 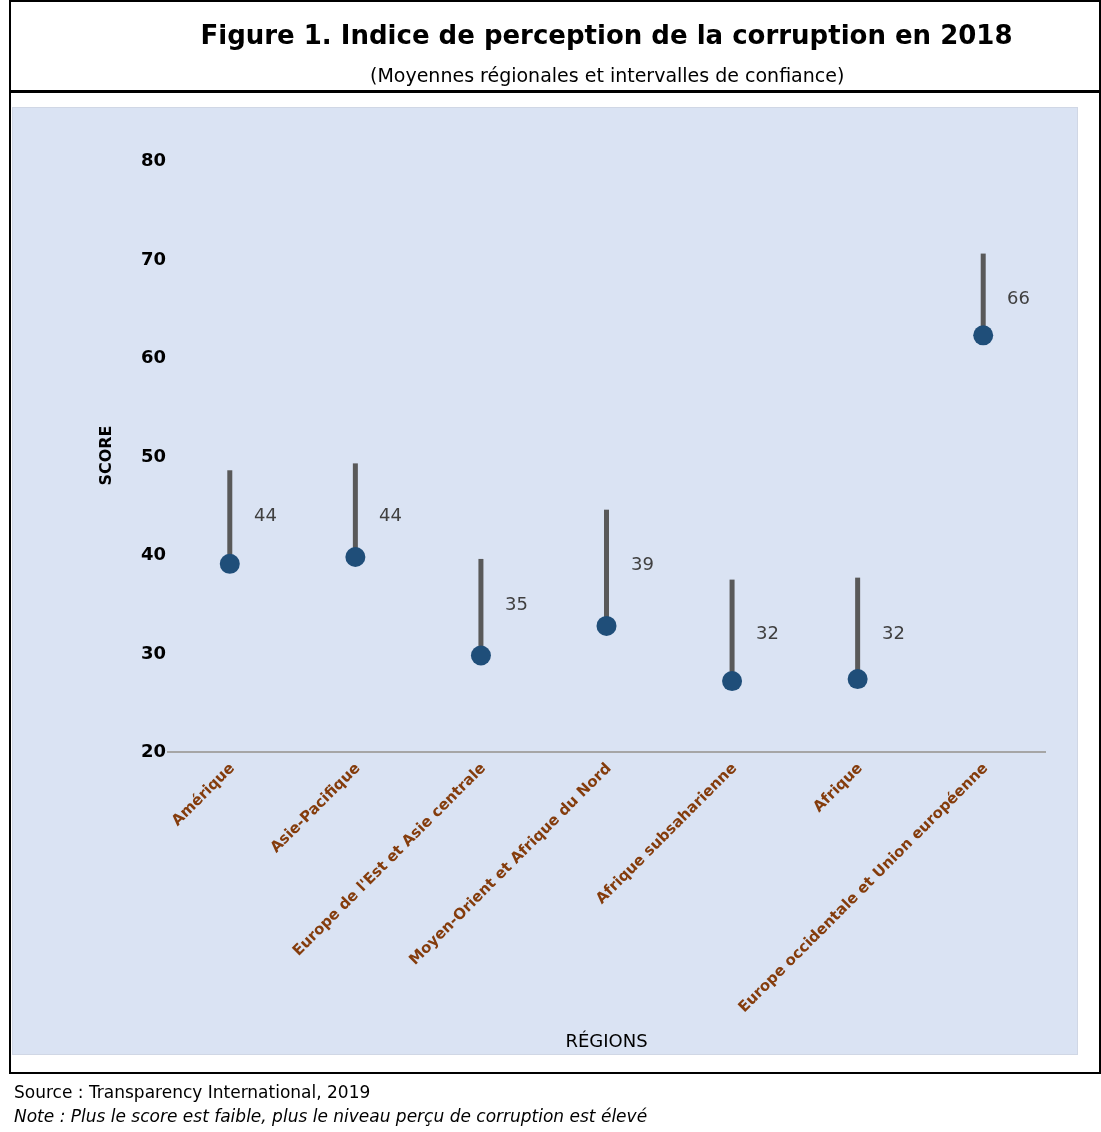 I want to click on y-tick-label: 70, so click(x=153, y=258).